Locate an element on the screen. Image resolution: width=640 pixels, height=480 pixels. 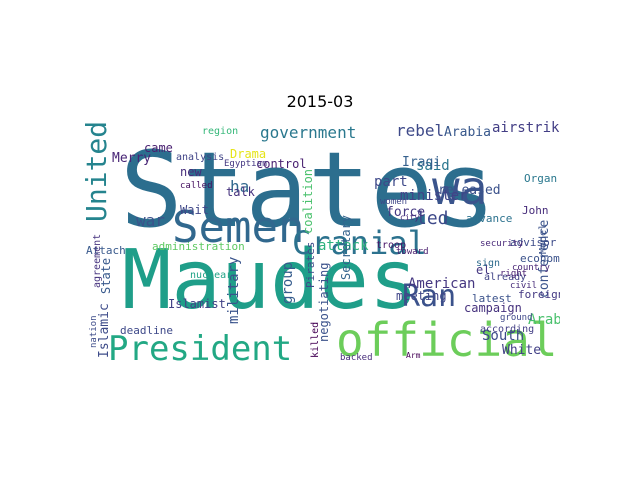
word-agreement: agreement is located at coordinates (97, 261).